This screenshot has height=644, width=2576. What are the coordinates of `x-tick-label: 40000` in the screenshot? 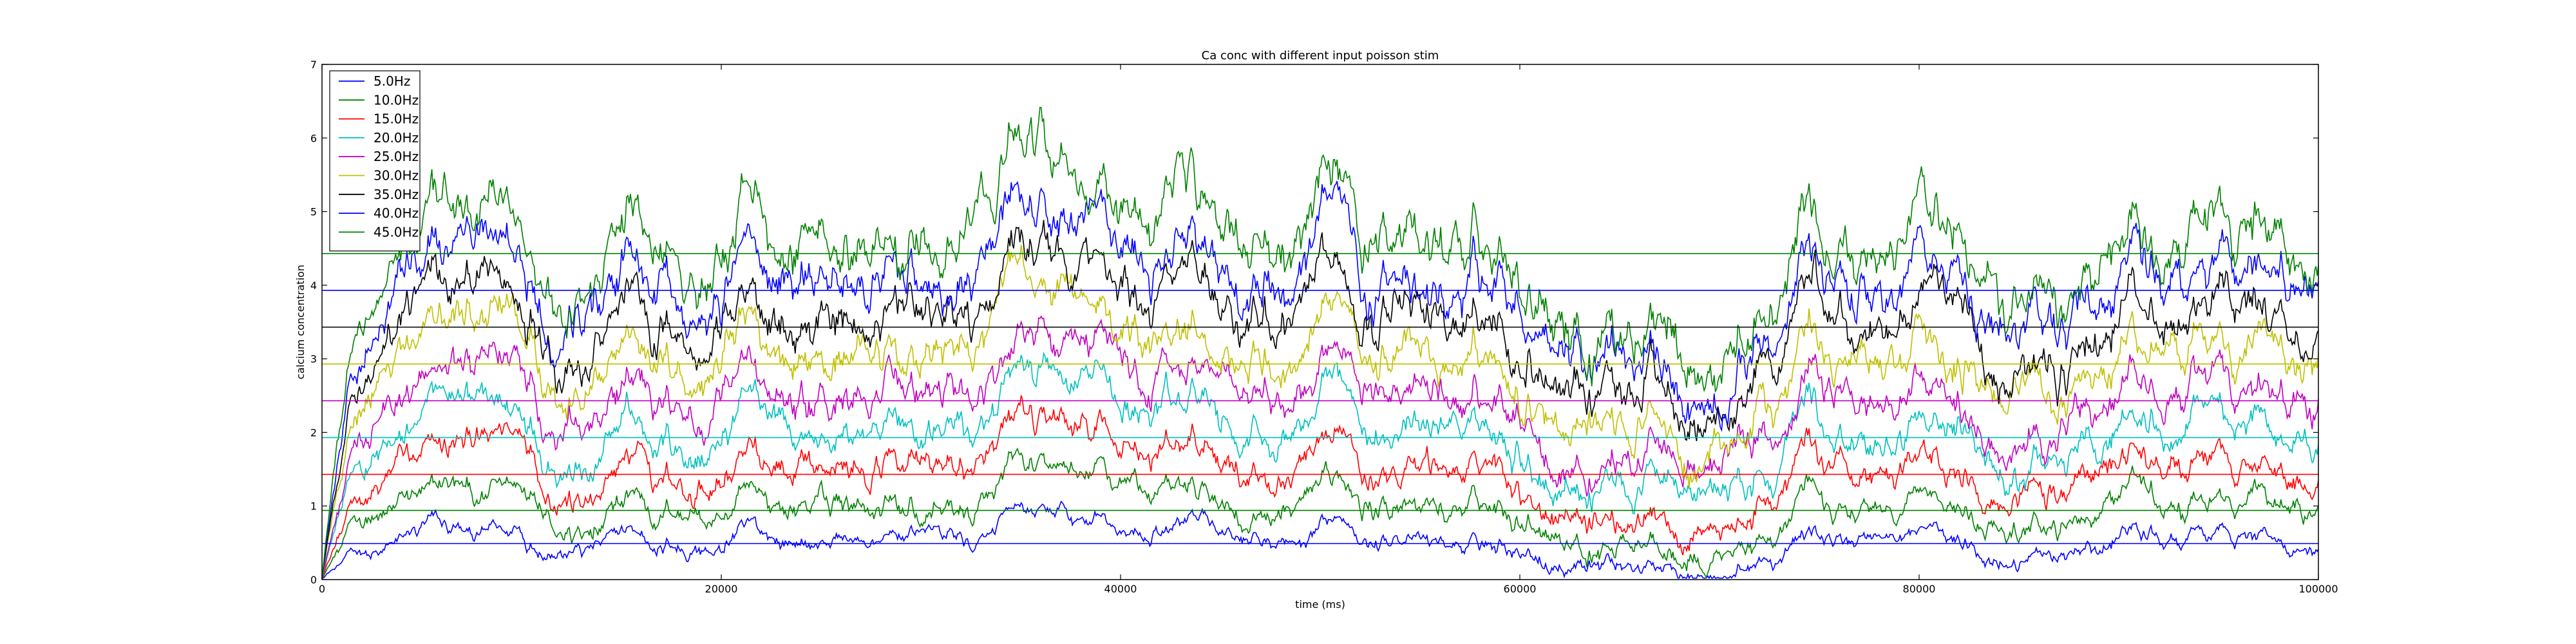 It's located at (1121, 589).